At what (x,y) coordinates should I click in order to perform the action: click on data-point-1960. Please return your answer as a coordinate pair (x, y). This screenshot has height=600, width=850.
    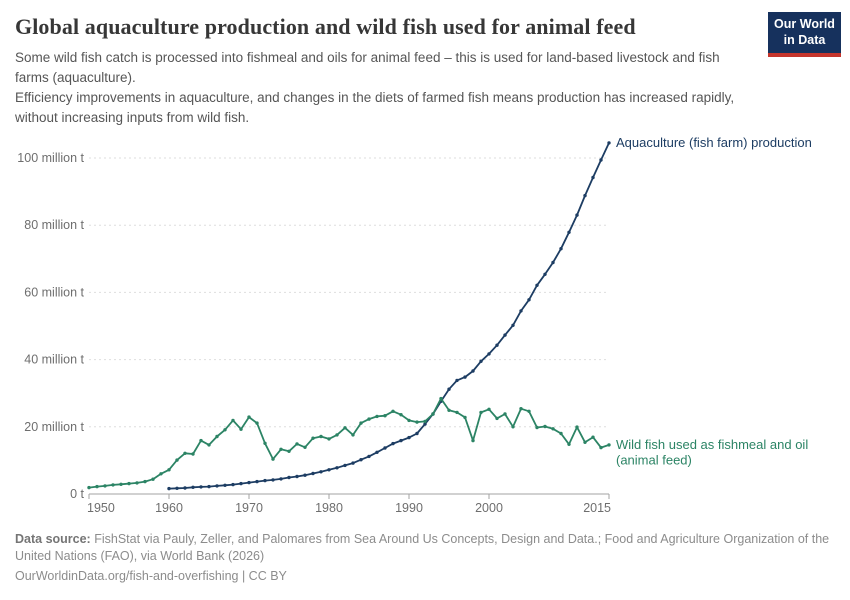
    Looking at the image, I should click on (169, 488).